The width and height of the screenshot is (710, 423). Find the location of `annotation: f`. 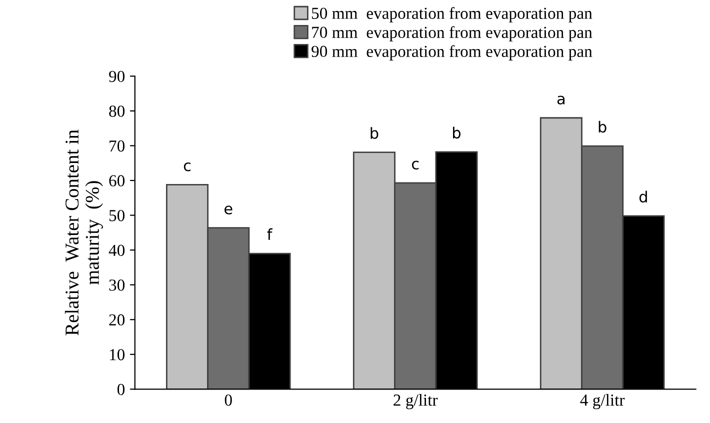

annotation: f is located at coordinates (269, 234).